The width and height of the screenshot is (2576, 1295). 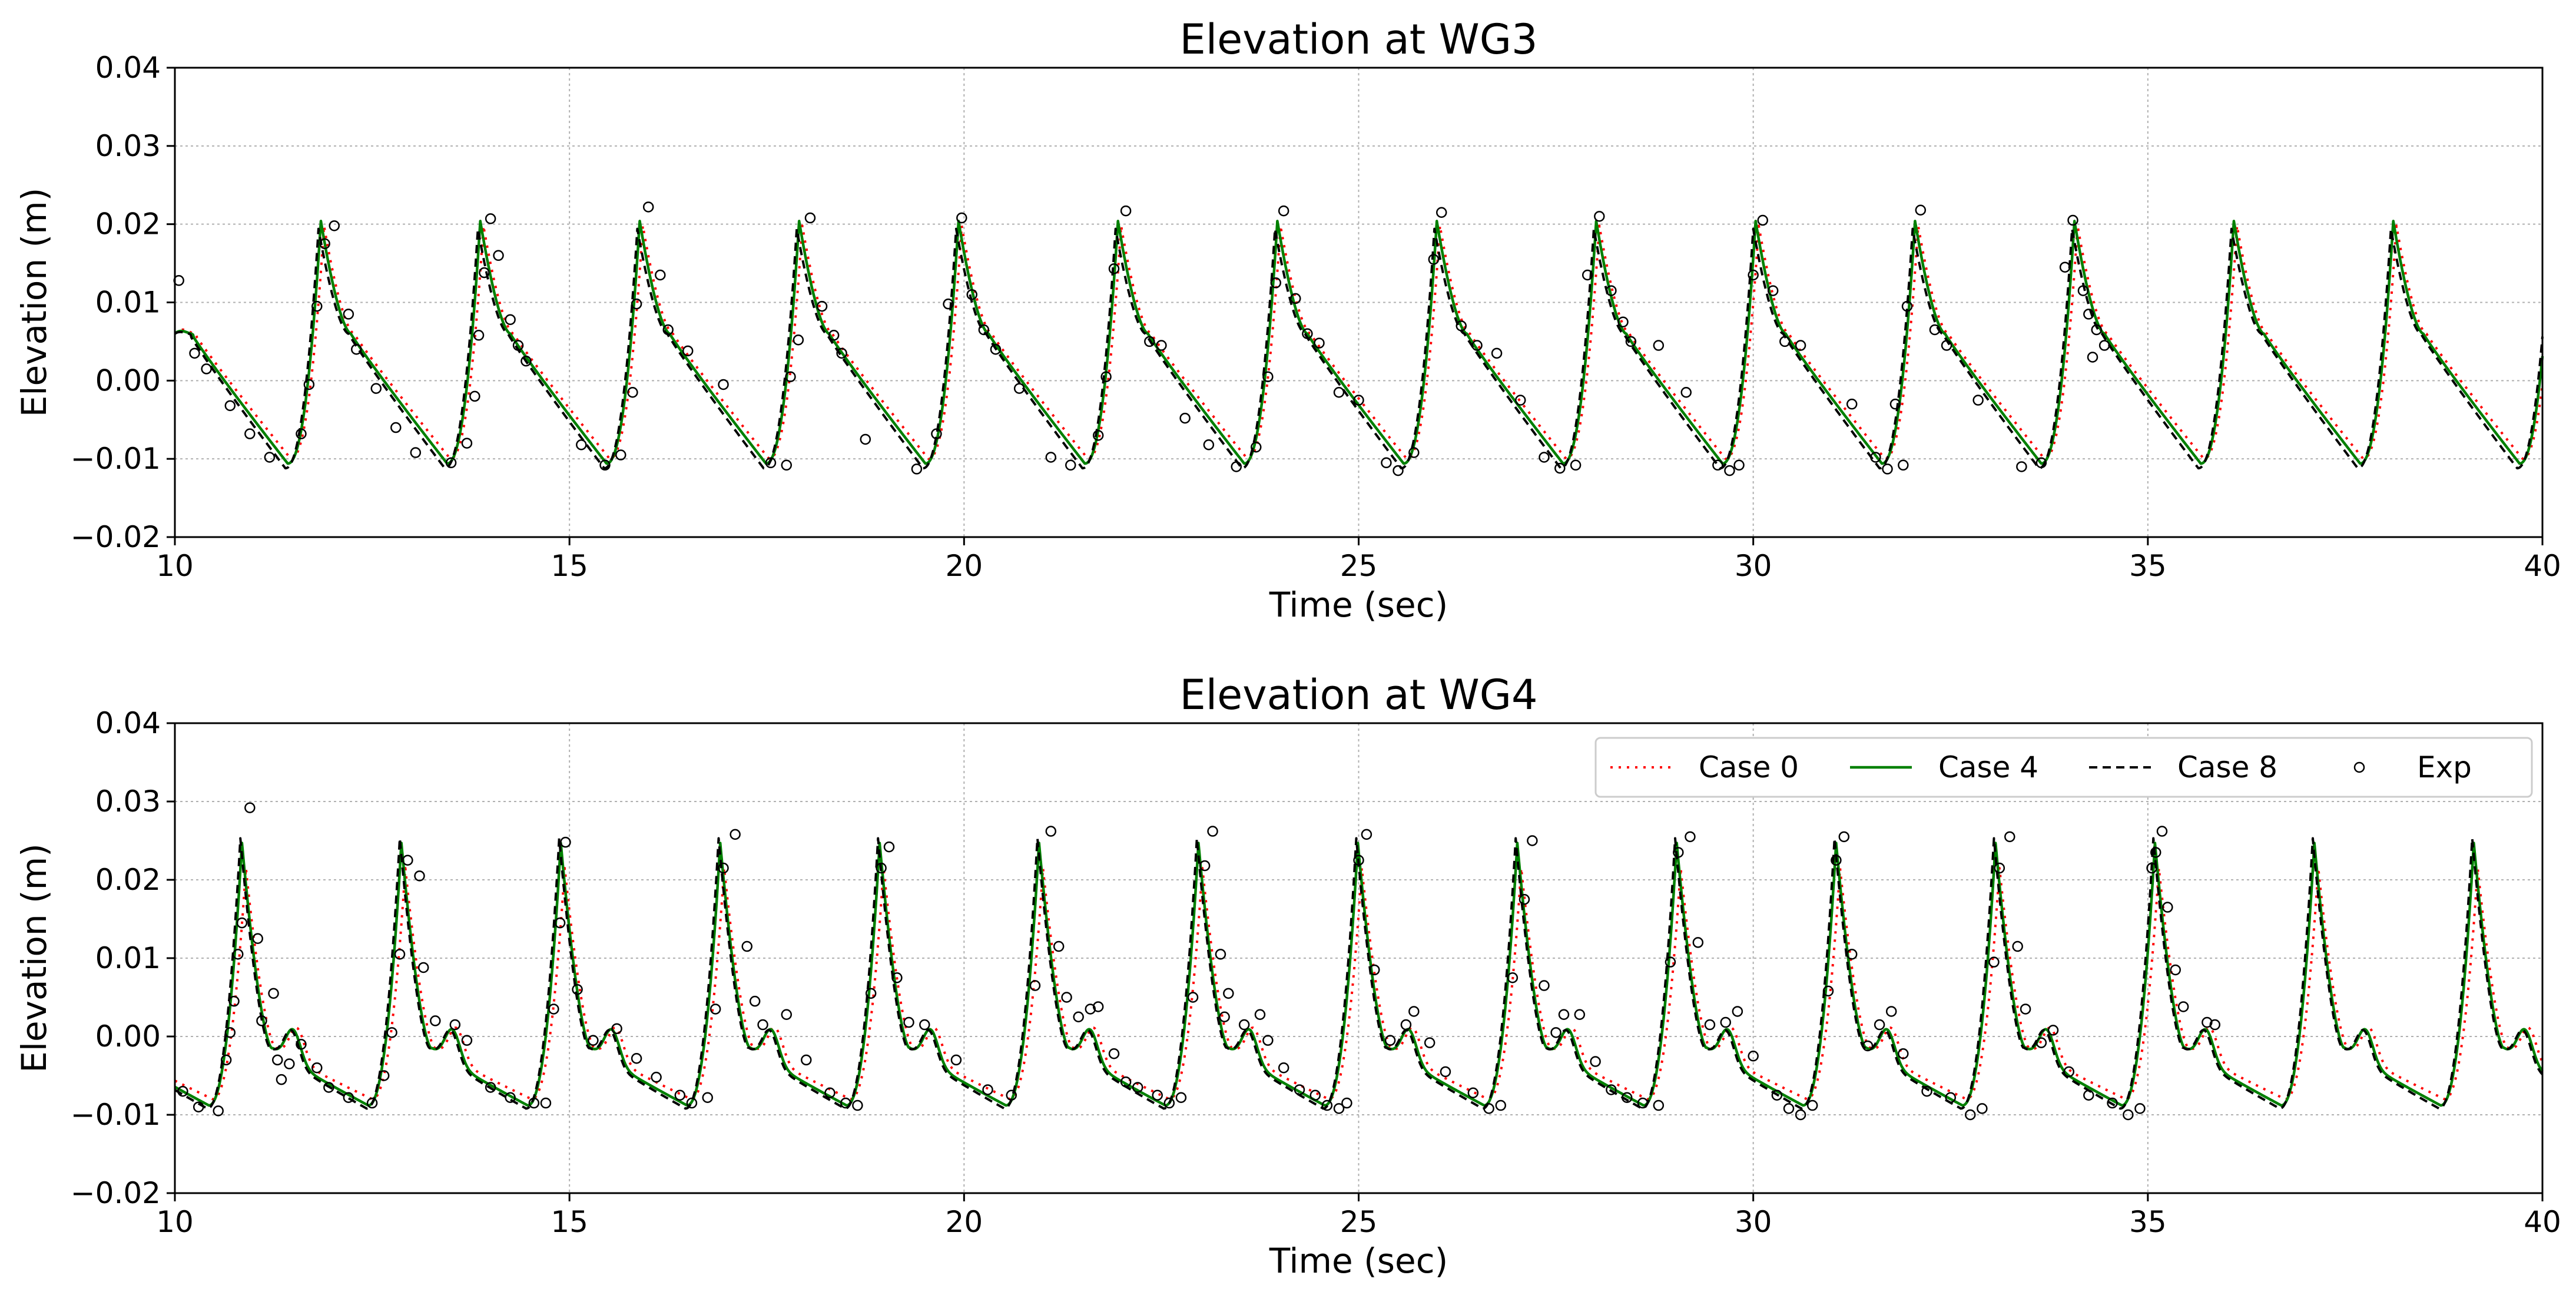 What do you see at coordinates (2183, 767) in the screenshot?
I see `legend-entry-case-8: Case 8` at bounding box center [2183, 767].